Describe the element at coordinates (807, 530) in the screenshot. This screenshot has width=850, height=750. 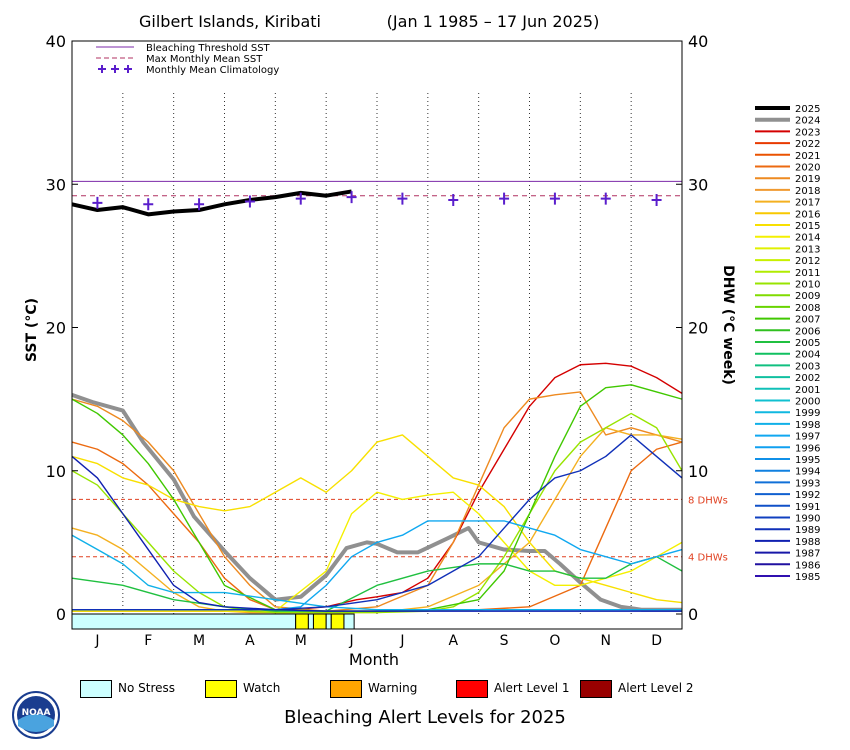
I see `year-label-1989: 1989` at that location.